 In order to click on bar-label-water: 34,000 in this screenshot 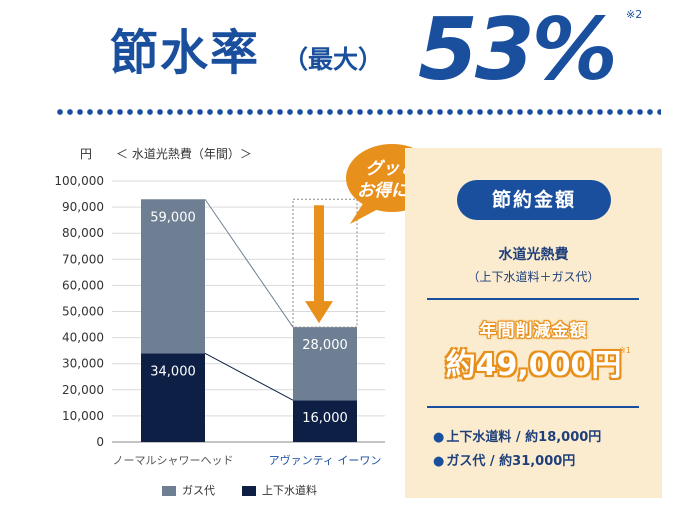, I will do `click(173, 371)`.